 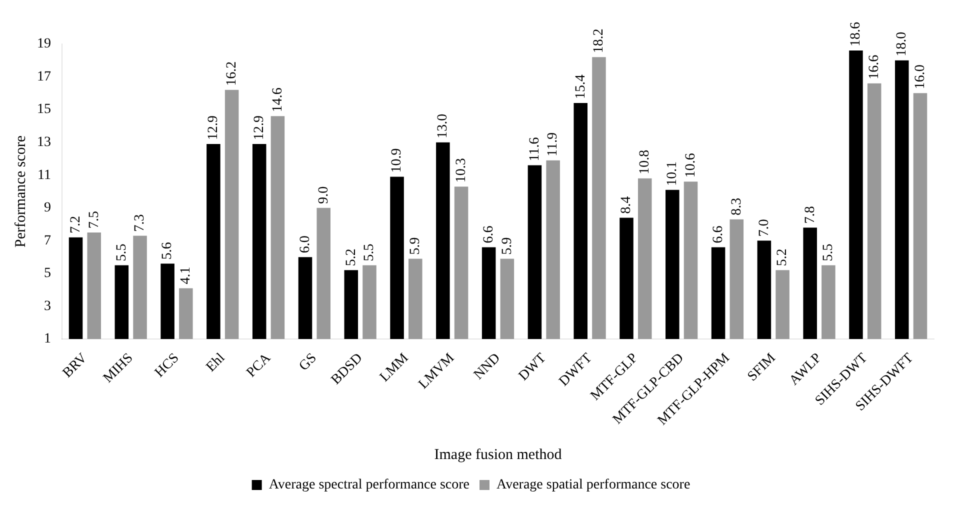 I want to click on y-tick-label: 7, so click(x=47, y=240).